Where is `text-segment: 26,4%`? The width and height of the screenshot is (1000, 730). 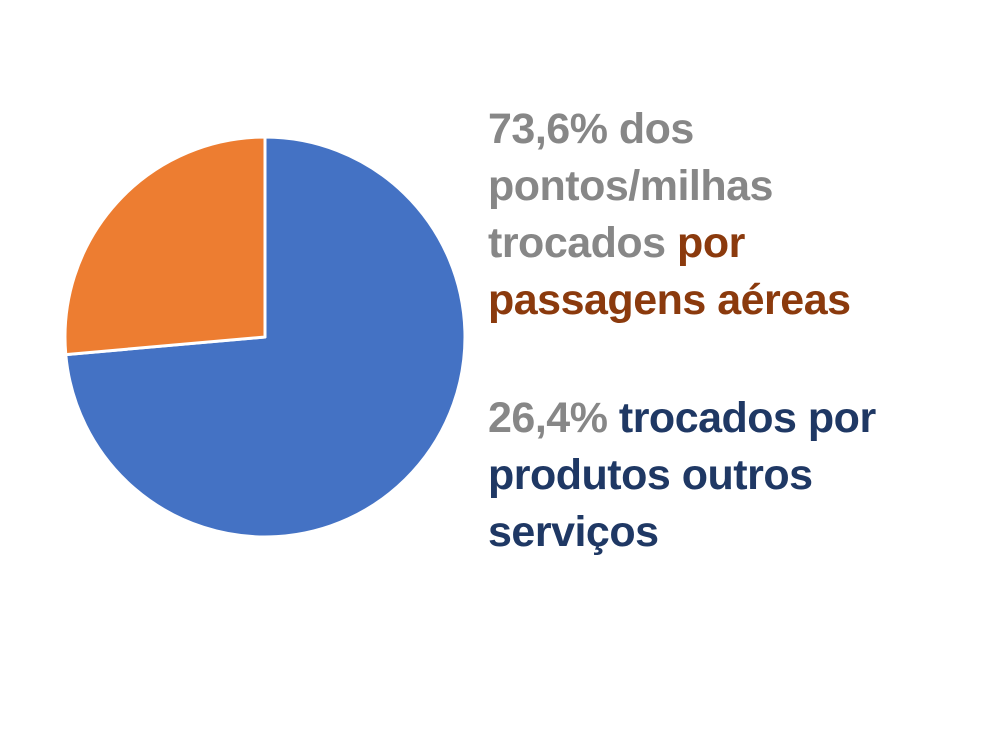
text-segment: 26,4% is located at coordinates (553, 418).